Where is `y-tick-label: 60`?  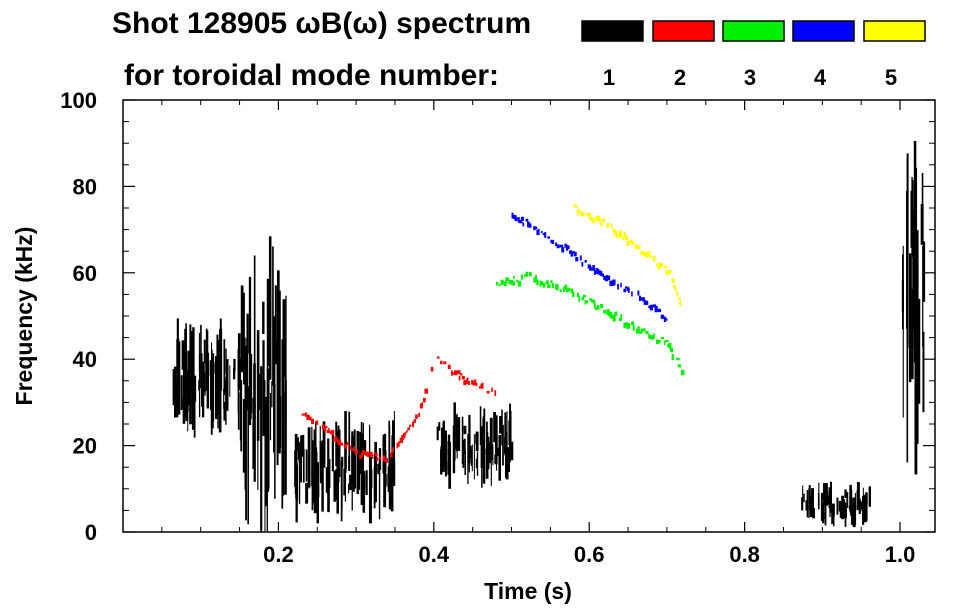
y-tick-label: 60 is located at coordinates (85, 273).